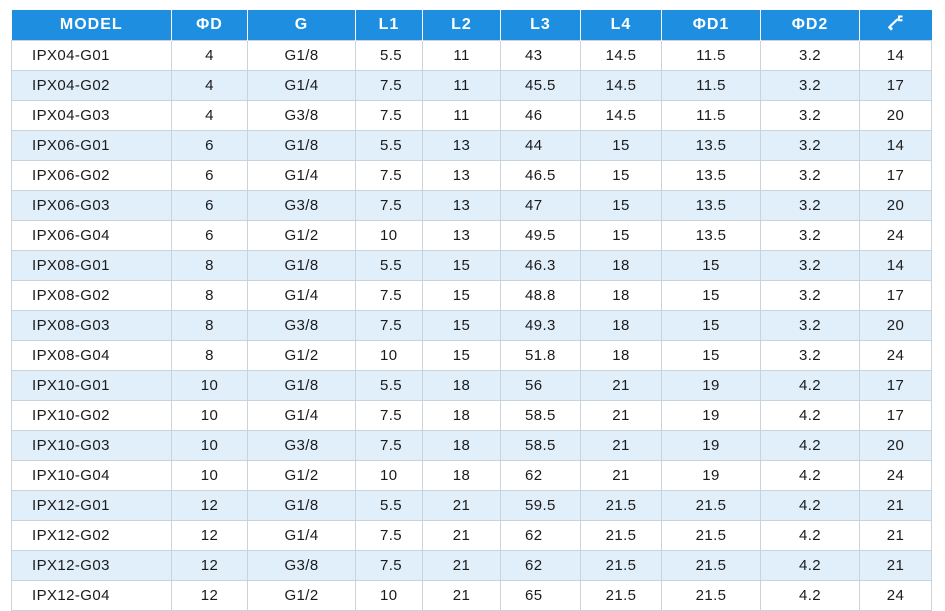 Image resolution: width=945 pixels, height=611 pixels. What do you see at coordinates (91, 415) in the screenshot?
I see `cell-model: IPX10-G02` at bounding box center [91, 415].